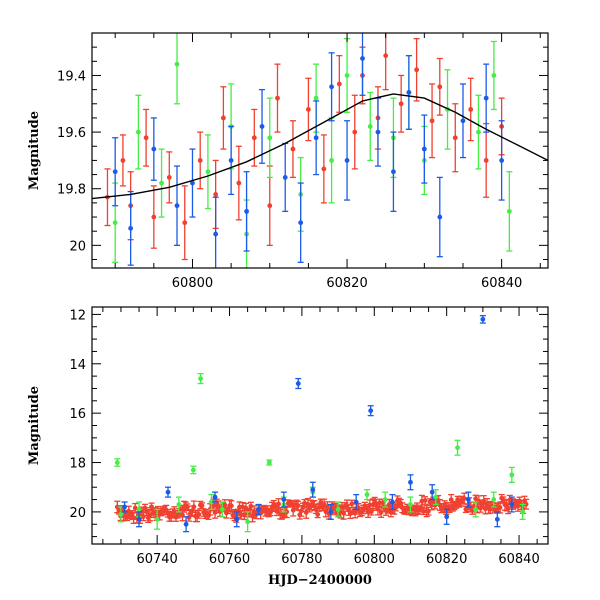 The width and height of the screenshot is (600, 600). Describe the element at coordinates (518, 559) in the screenshot. I see `x-tick-label: 60840` at that location.